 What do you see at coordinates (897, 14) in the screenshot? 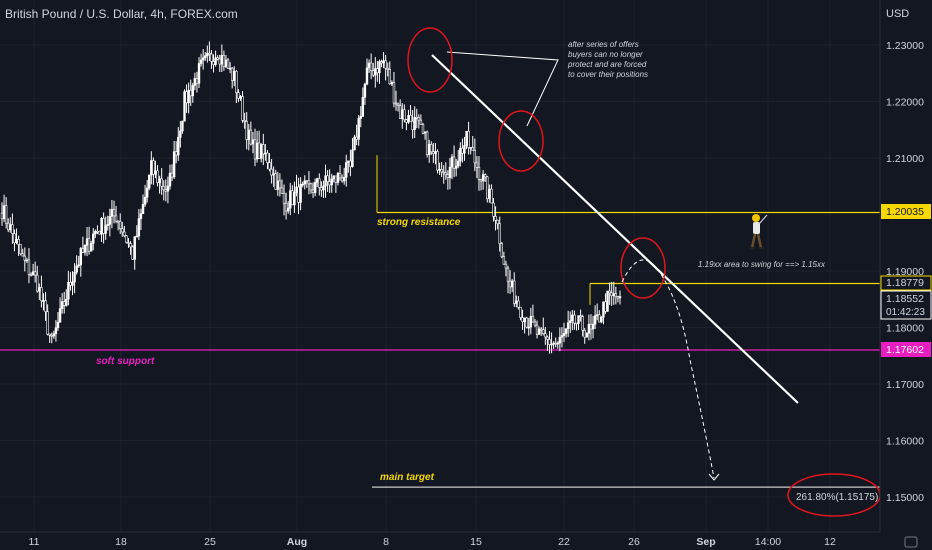
I see `currency-label: USD` at bounding box center [897, 14].